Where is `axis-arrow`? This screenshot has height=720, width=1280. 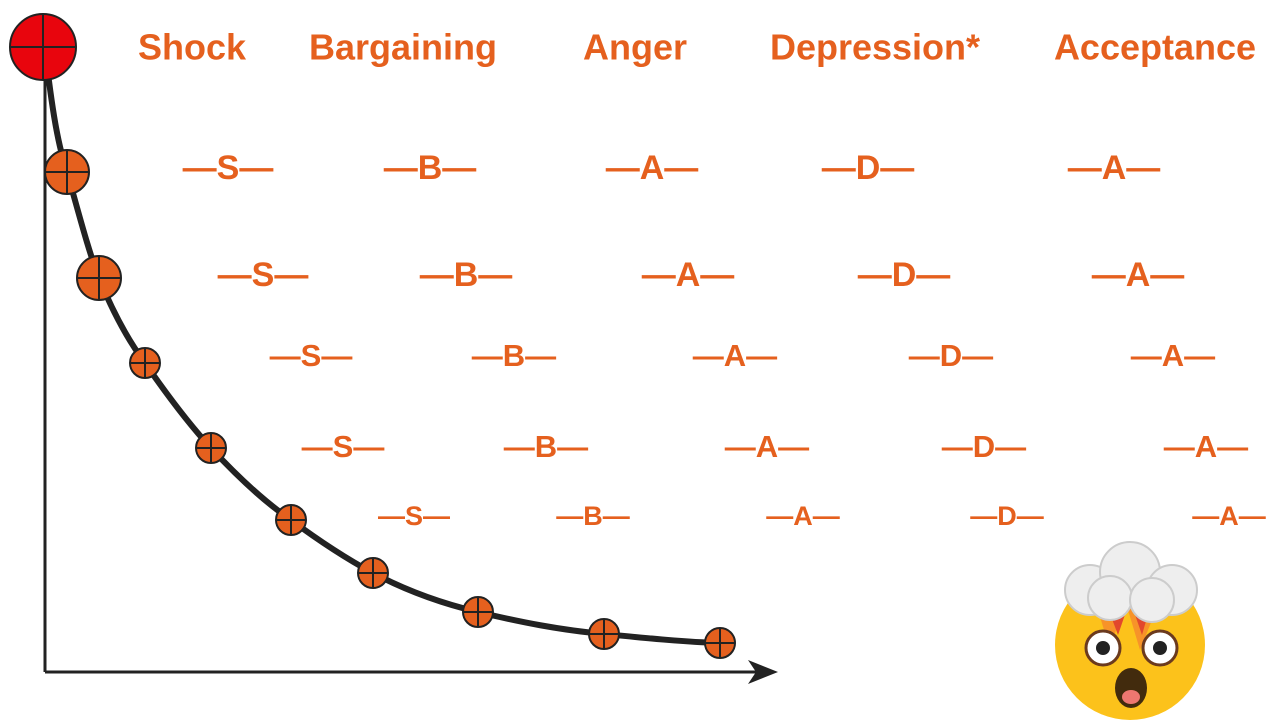
axis-arrow is located at coordinates (763, 672).